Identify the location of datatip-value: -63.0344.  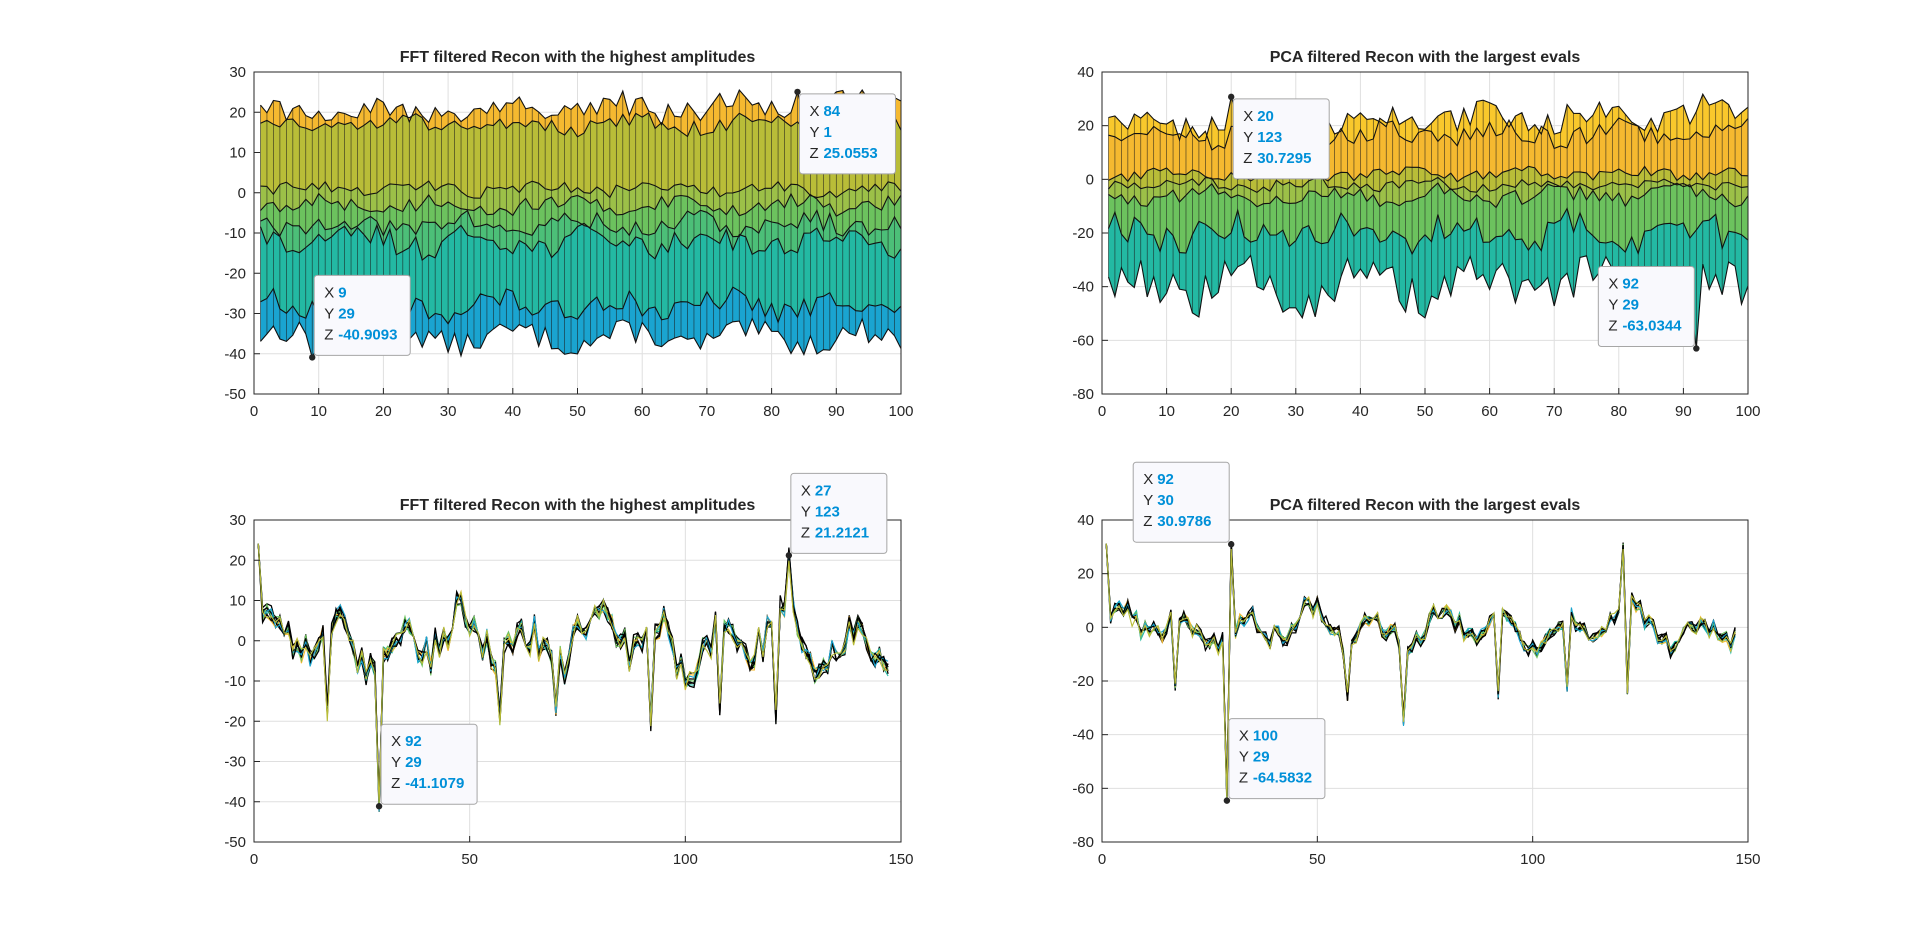
(1652, 325).